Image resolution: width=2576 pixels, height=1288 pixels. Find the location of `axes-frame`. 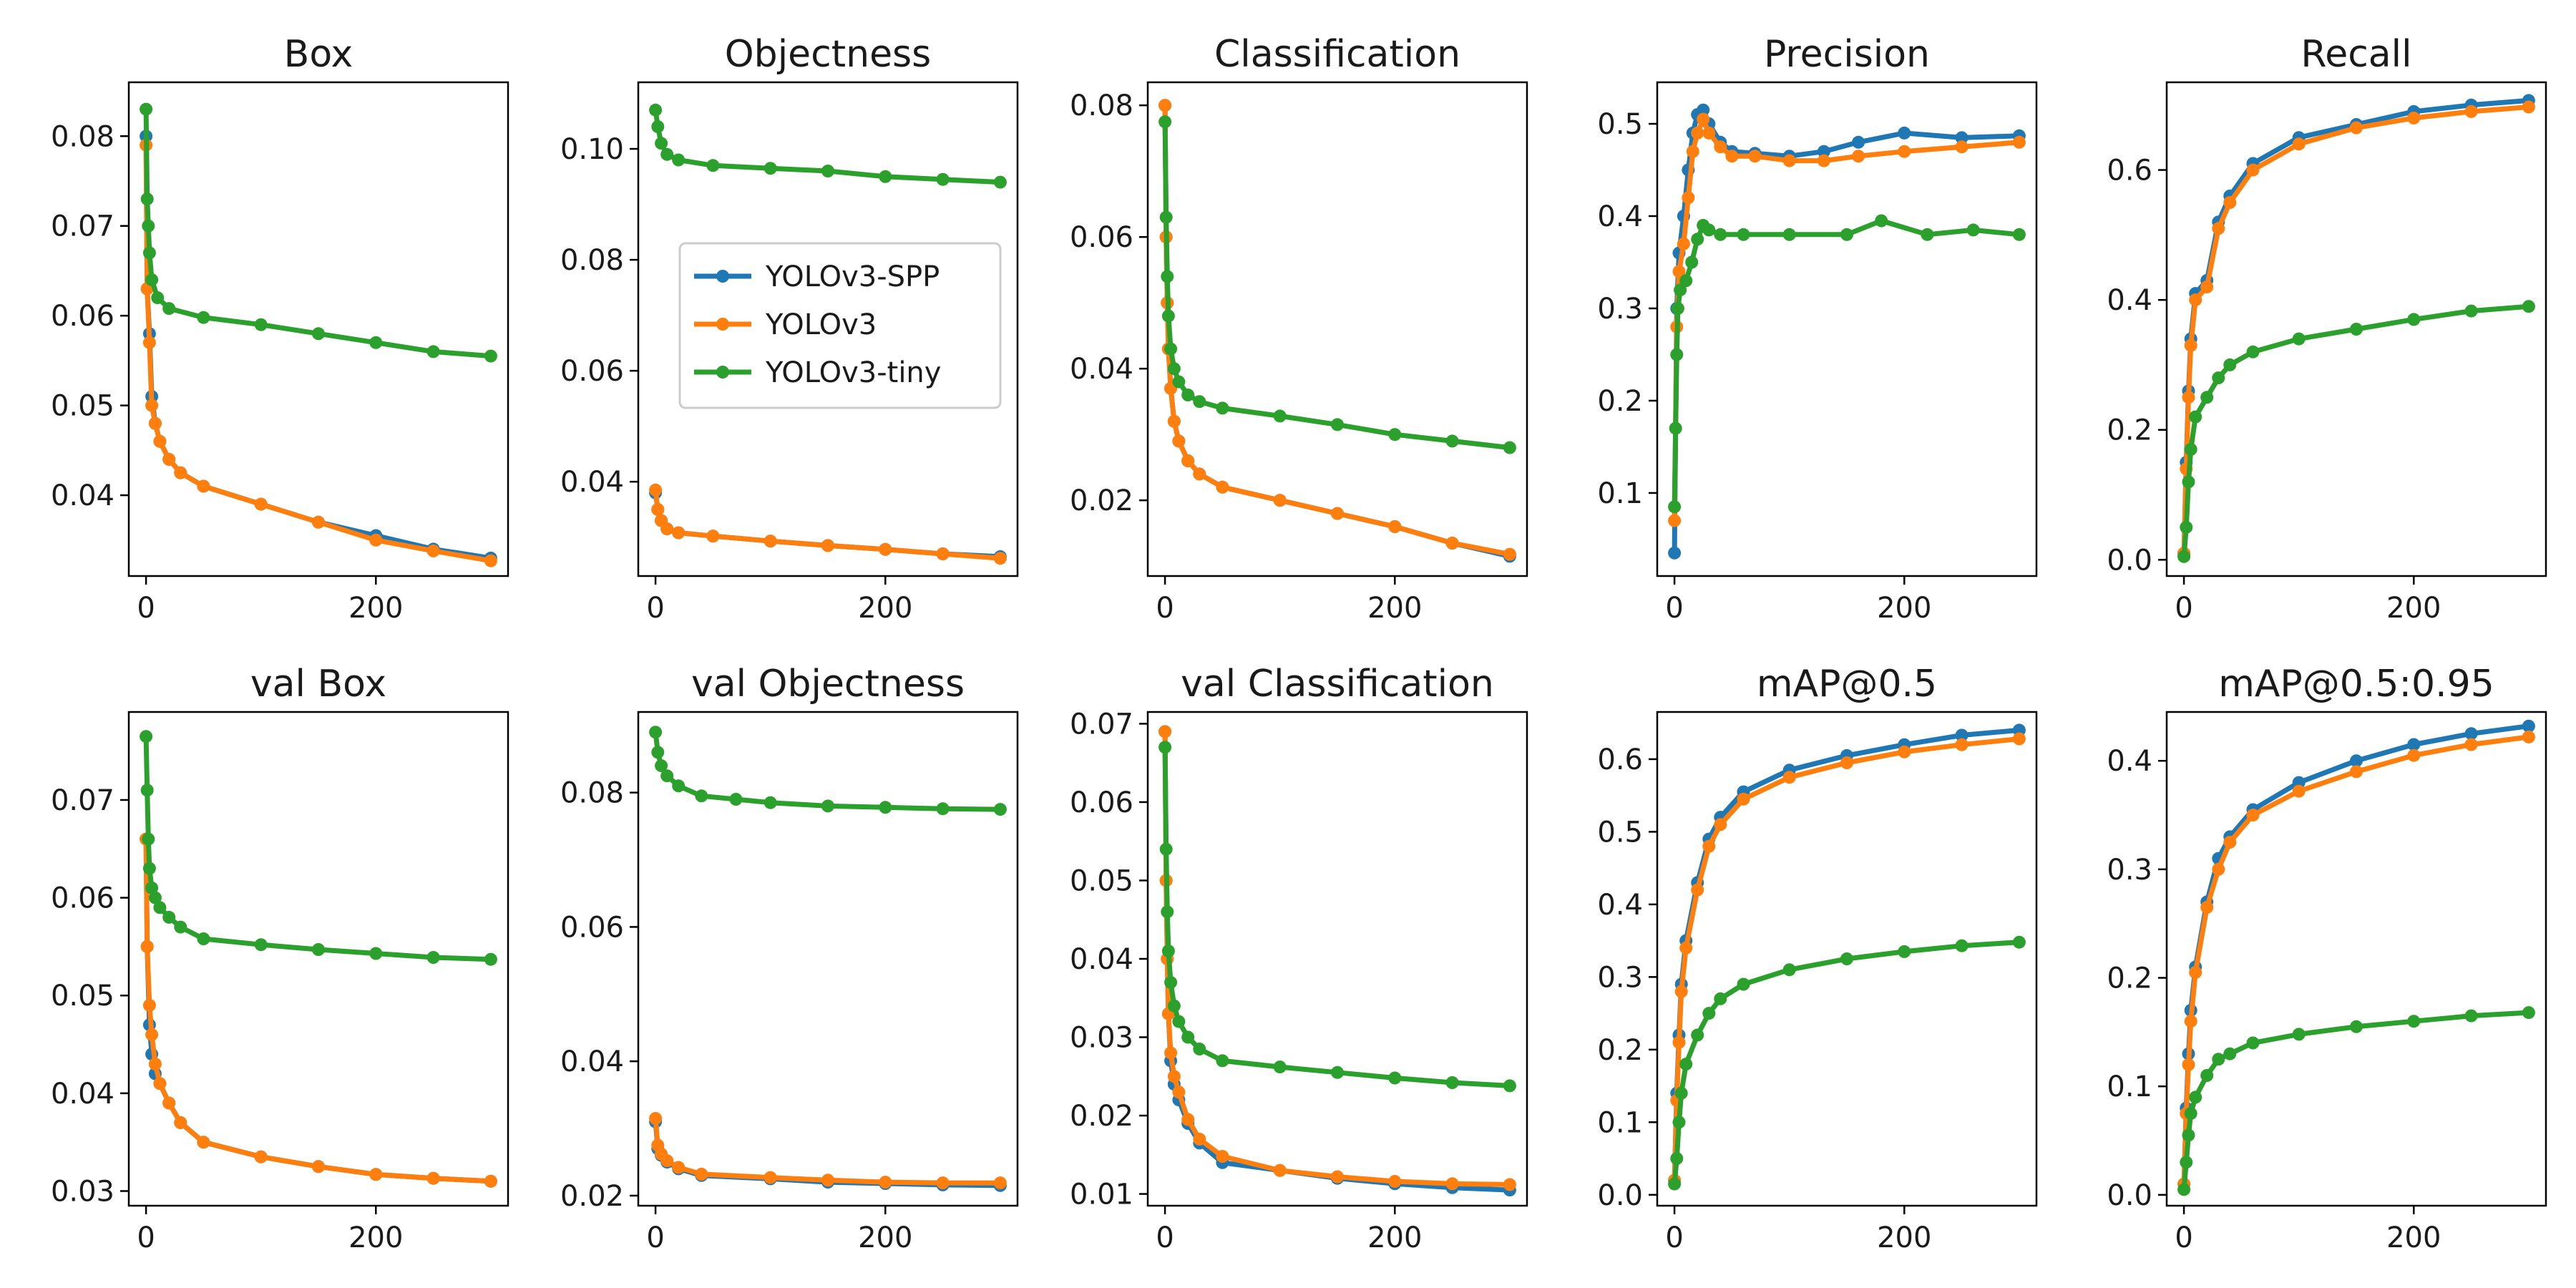

axes-frame is located at coordinates (2356, 959).